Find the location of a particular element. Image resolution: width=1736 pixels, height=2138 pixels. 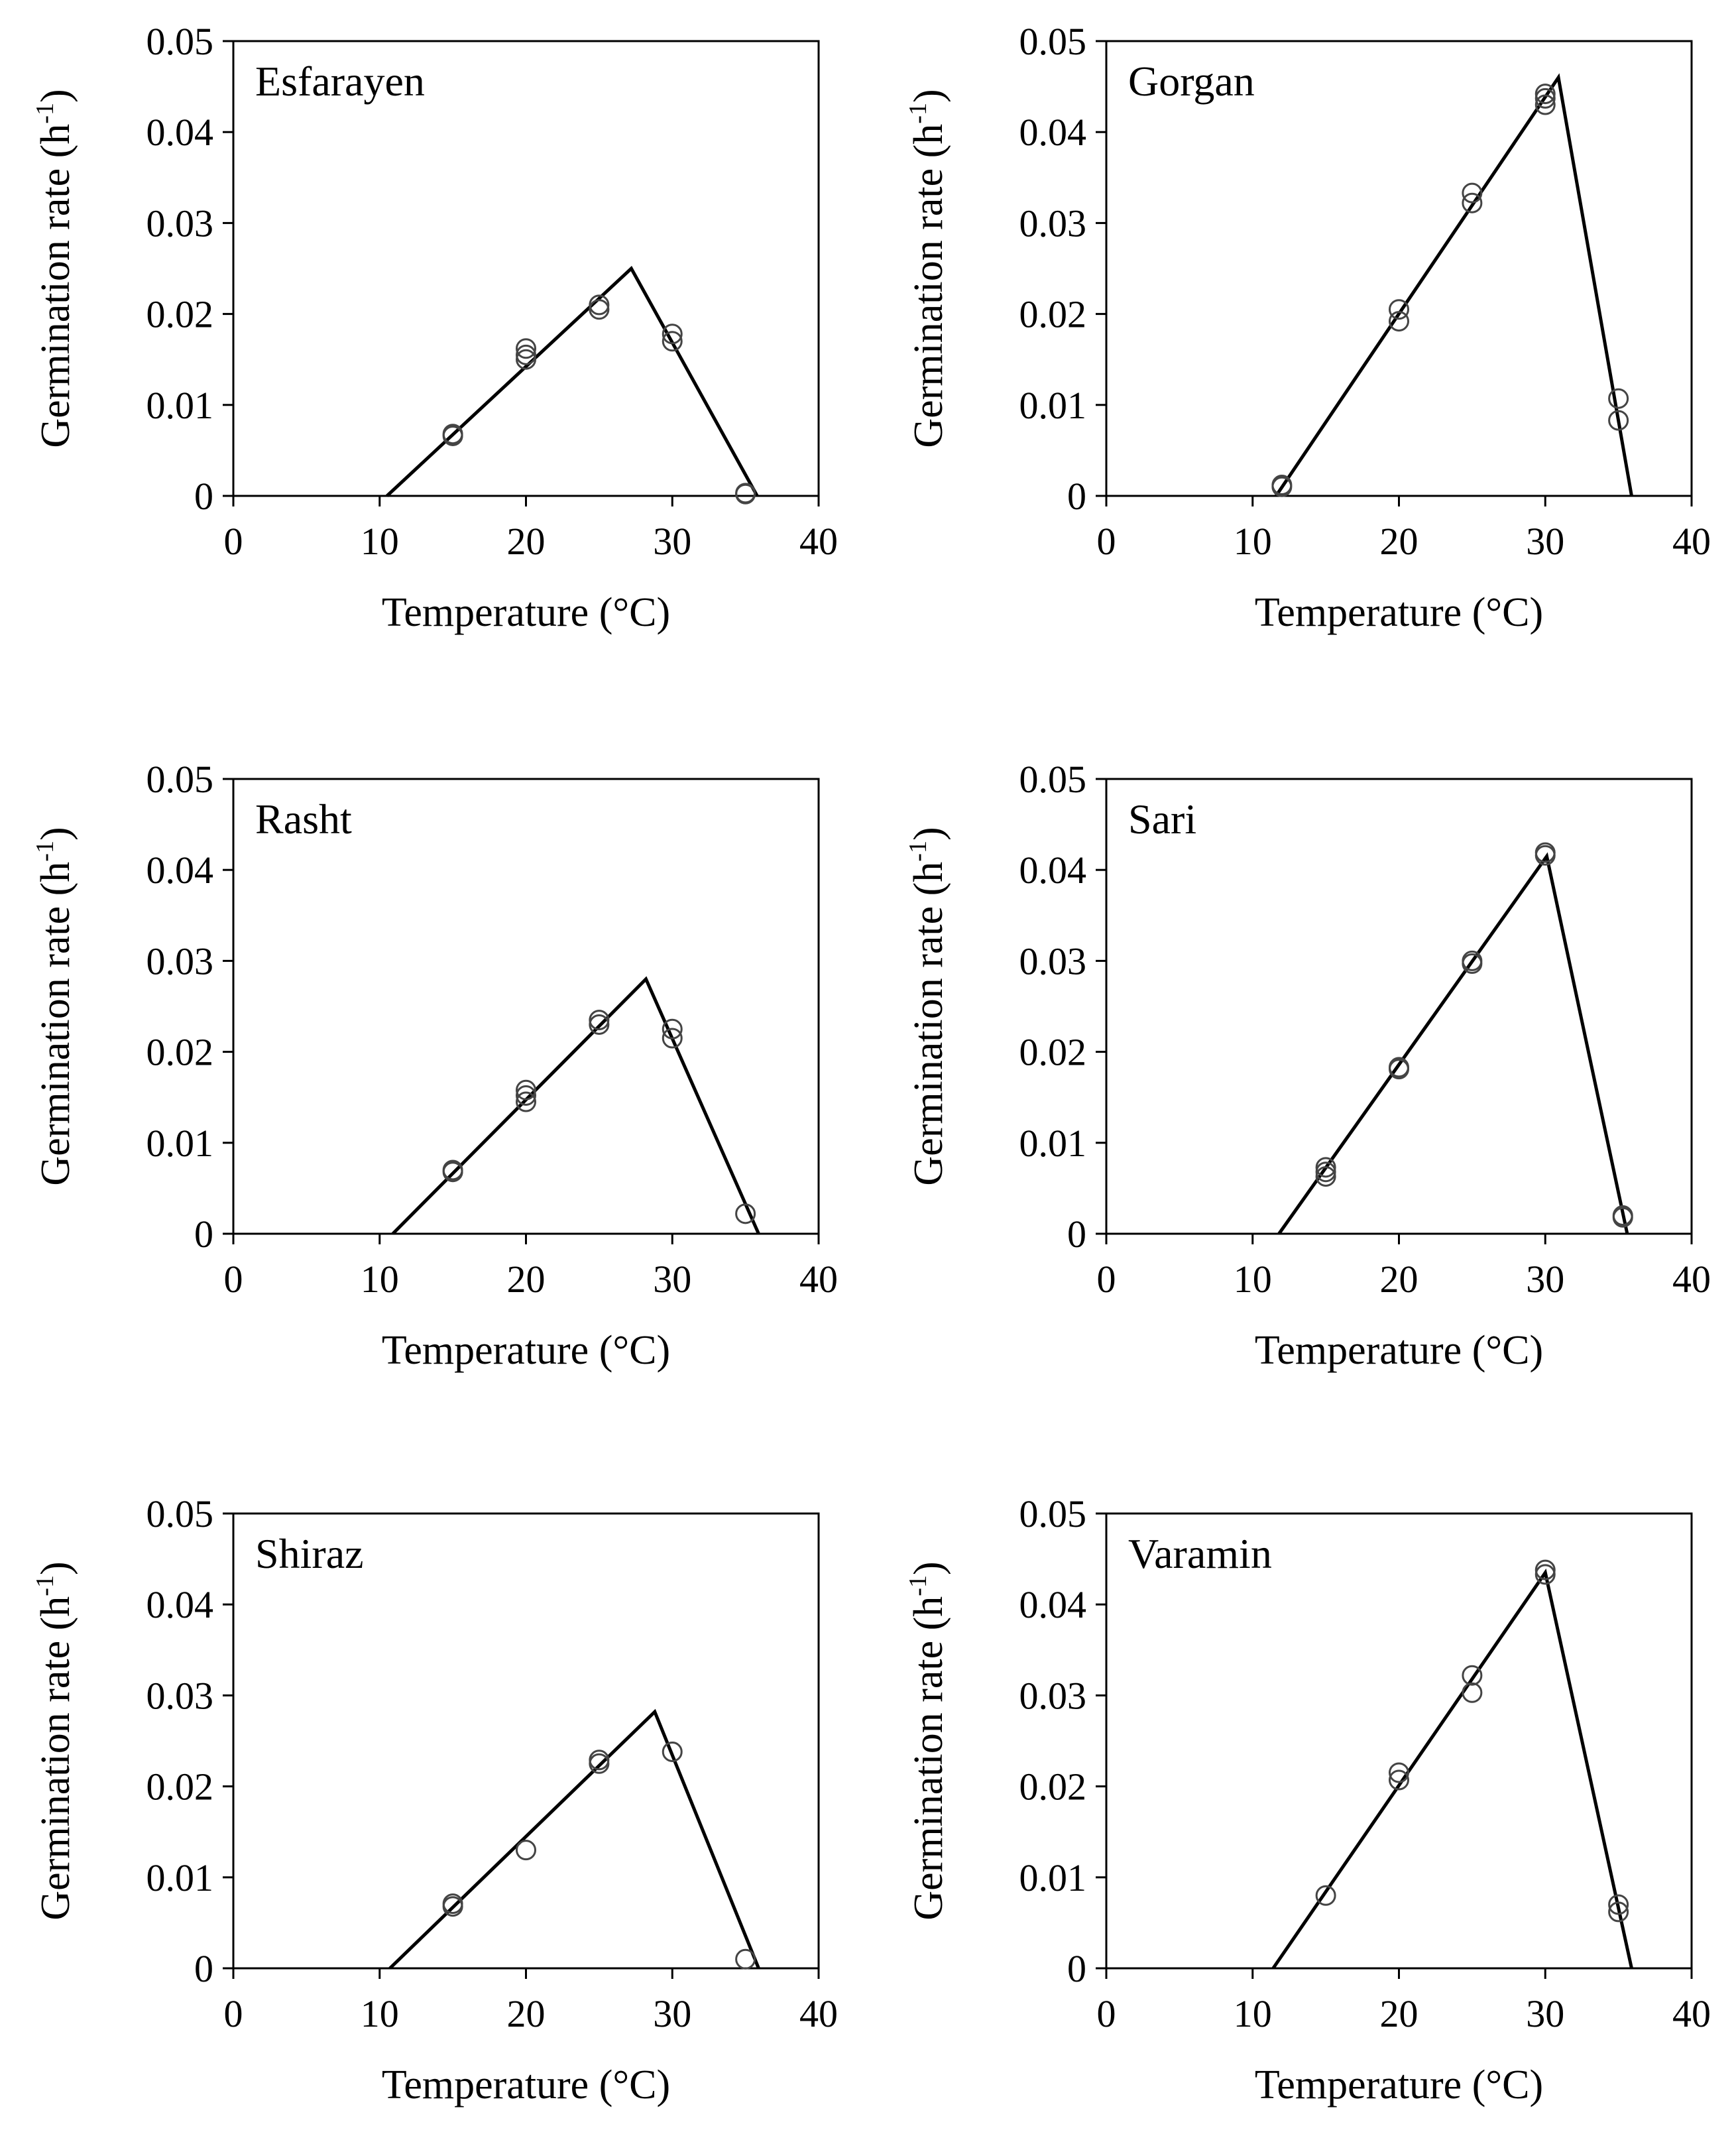

y-axis-title: Germination rate (h-1) is located at coordinates (927, 1006).